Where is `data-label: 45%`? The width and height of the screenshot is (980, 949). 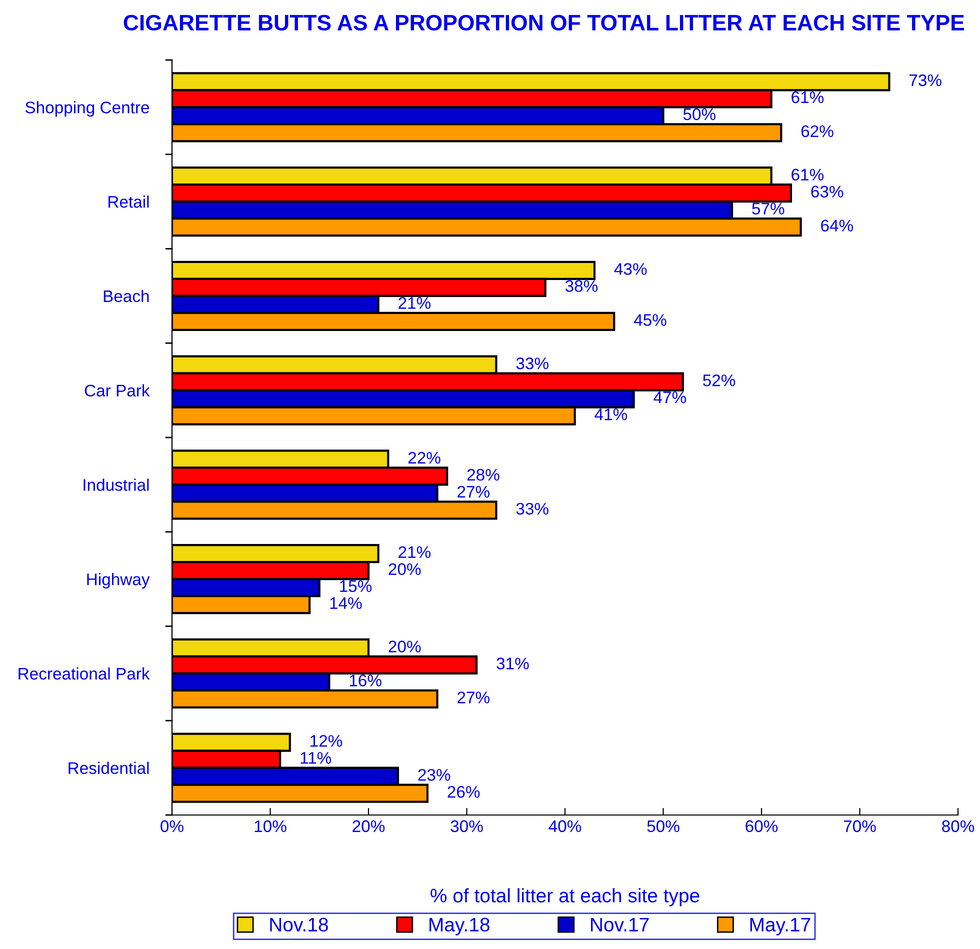
data-label: 45% is located at coordinates (650, 320).